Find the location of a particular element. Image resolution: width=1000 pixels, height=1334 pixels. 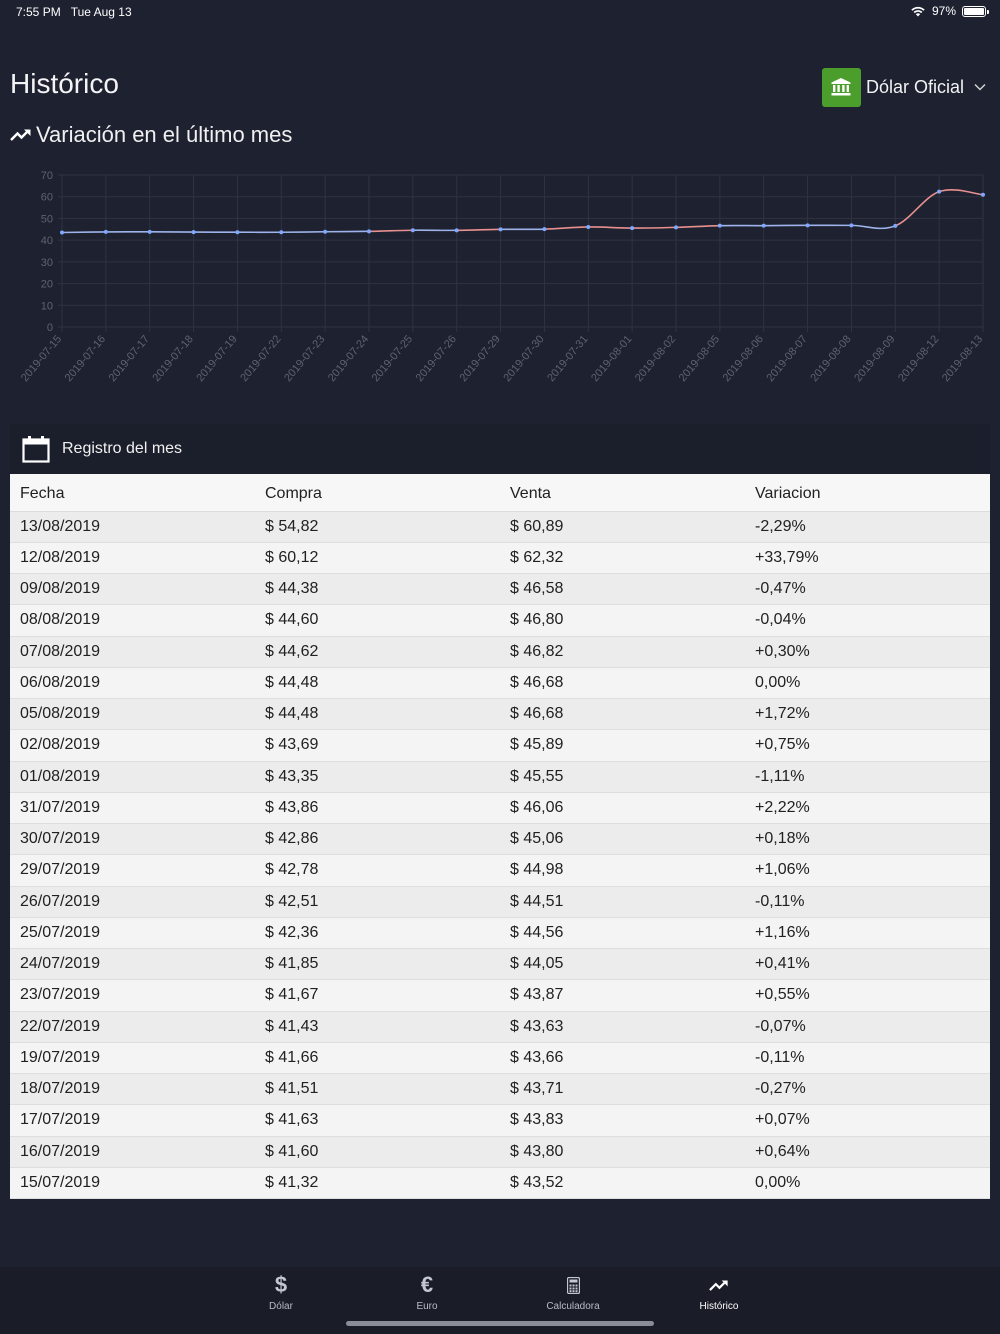

cell-venta: $ 43,87 is located at coordinates (622, 995).